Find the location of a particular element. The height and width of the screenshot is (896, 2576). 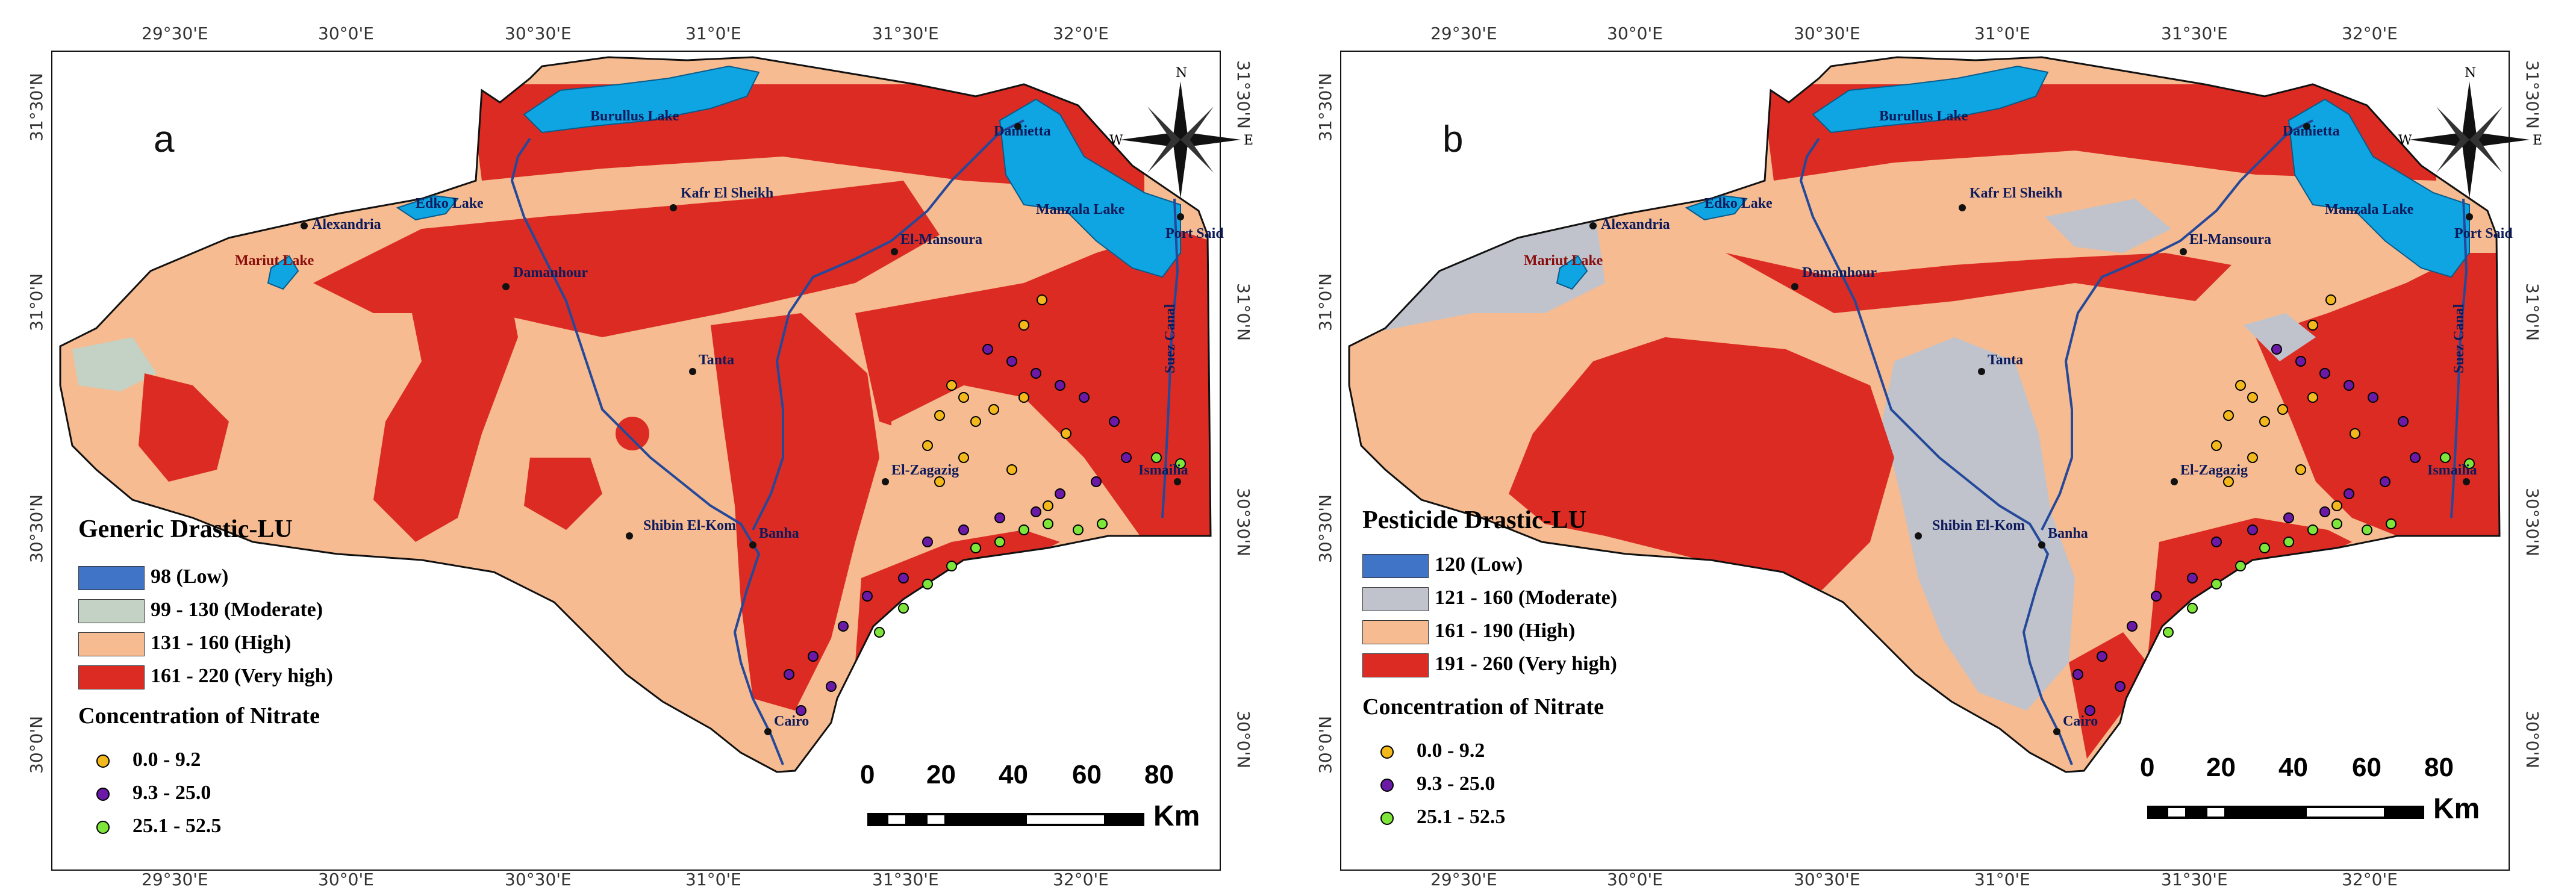

lake-label-edko: Edko Lake is located at coordinates (450, 204).